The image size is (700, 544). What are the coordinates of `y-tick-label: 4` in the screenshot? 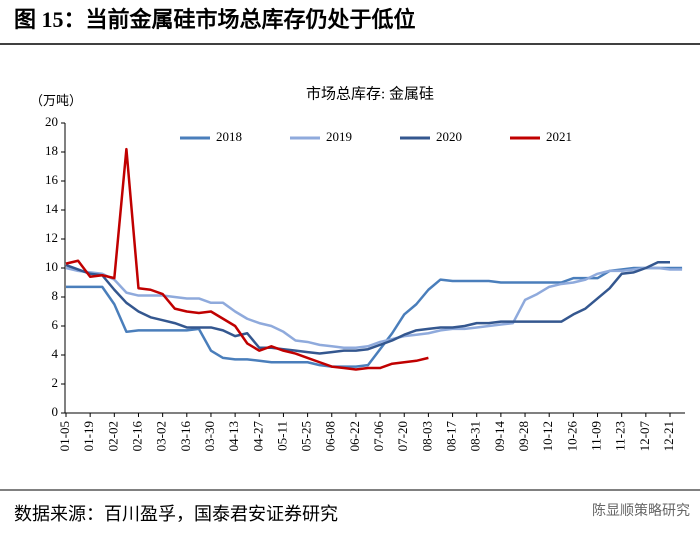 It's located at (55, 353).